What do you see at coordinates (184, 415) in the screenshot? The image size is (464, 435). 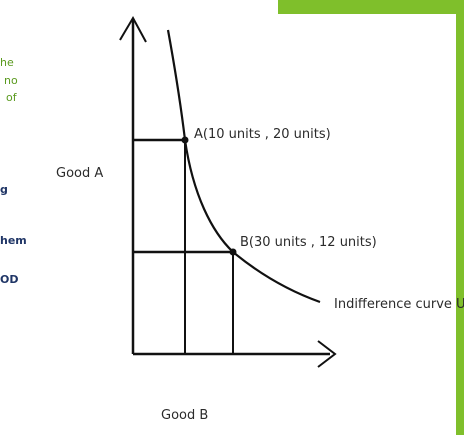 I see `x-axis-label: Good B` at bounding box center [184, 415].